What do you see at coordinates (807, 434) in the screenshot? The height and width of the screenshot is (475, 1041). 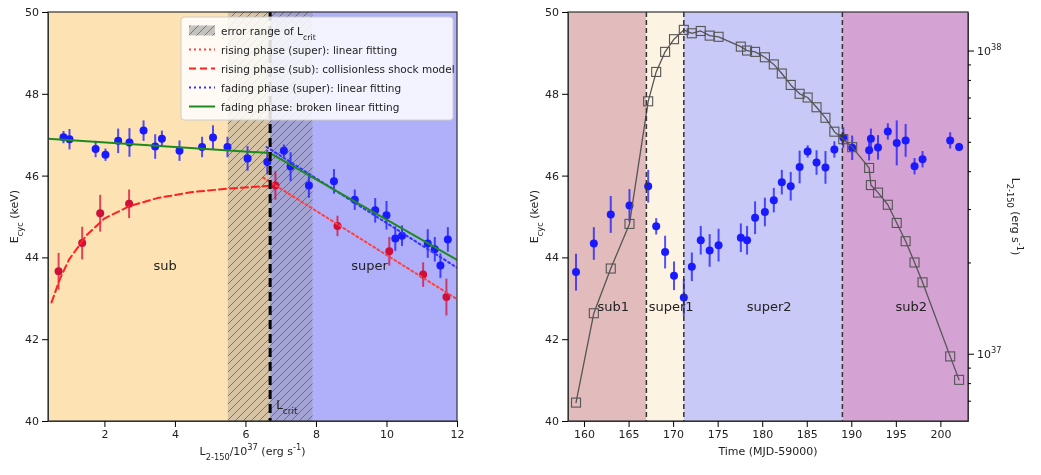 I see `x-tick-label: 185` at bounding box center [807, 434].